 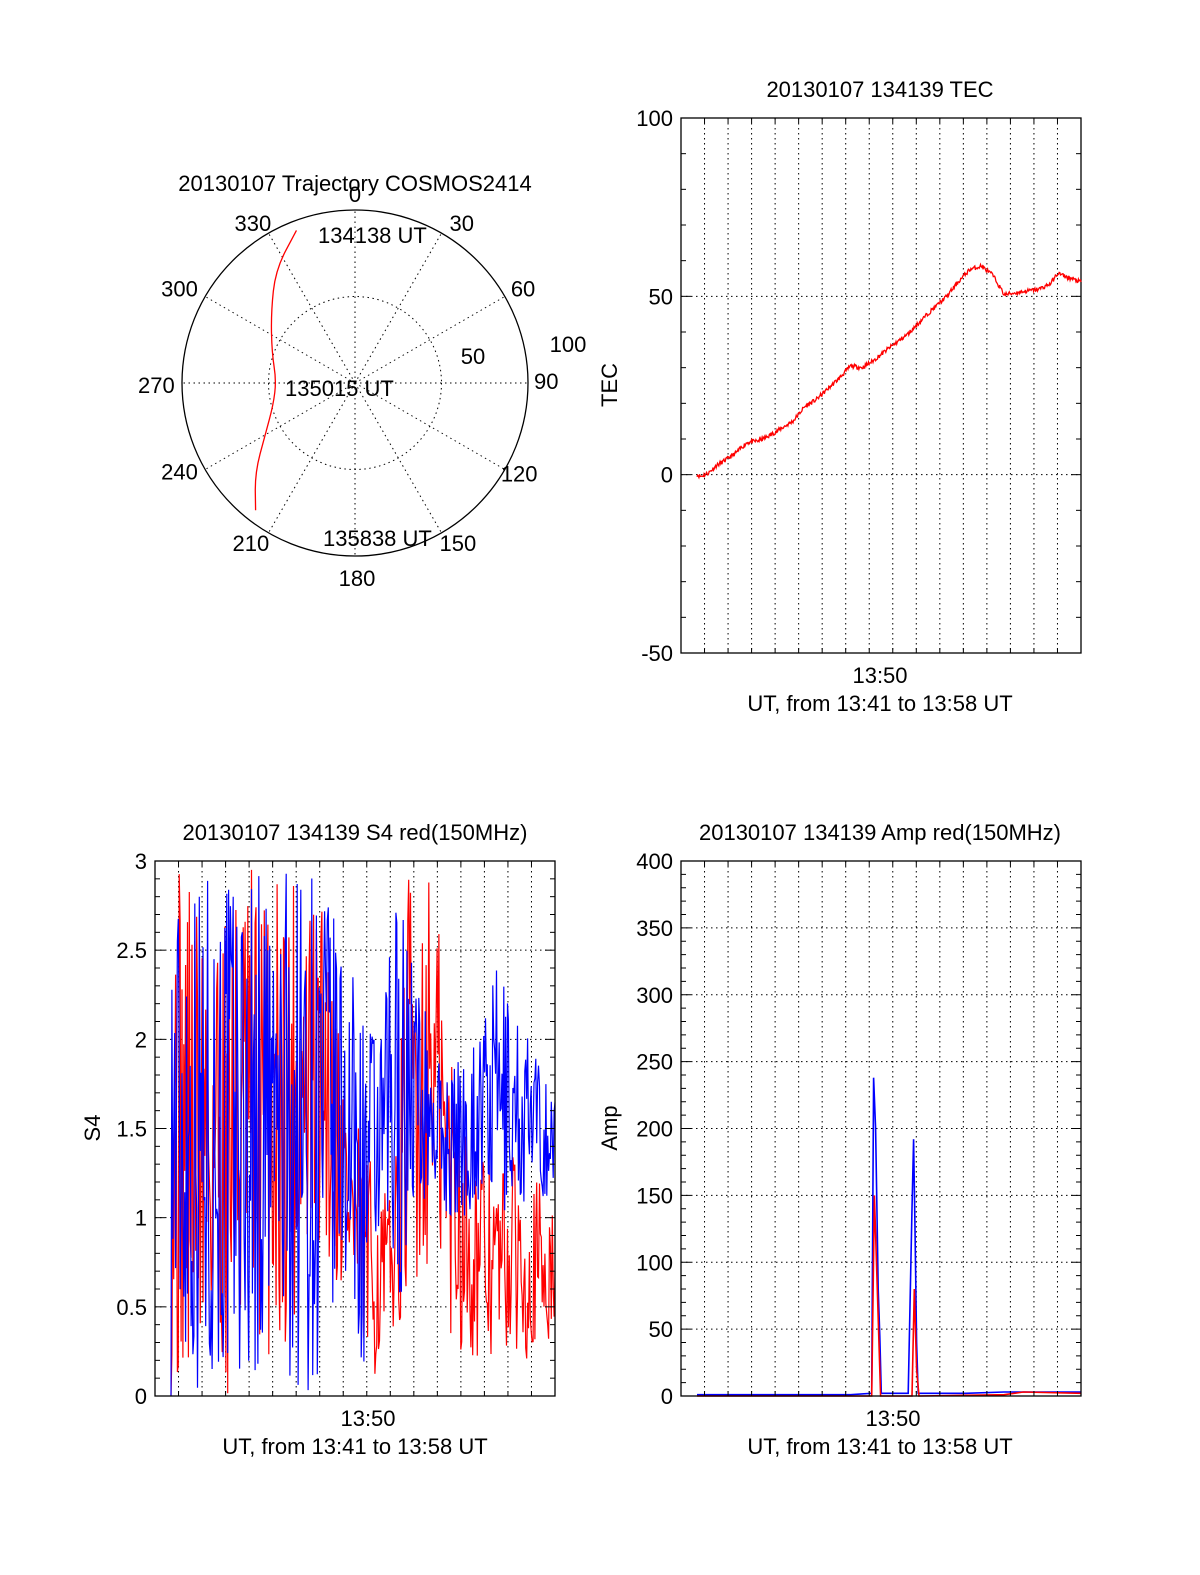 I want to click on tec-series-line, so click(x=889, y=371).